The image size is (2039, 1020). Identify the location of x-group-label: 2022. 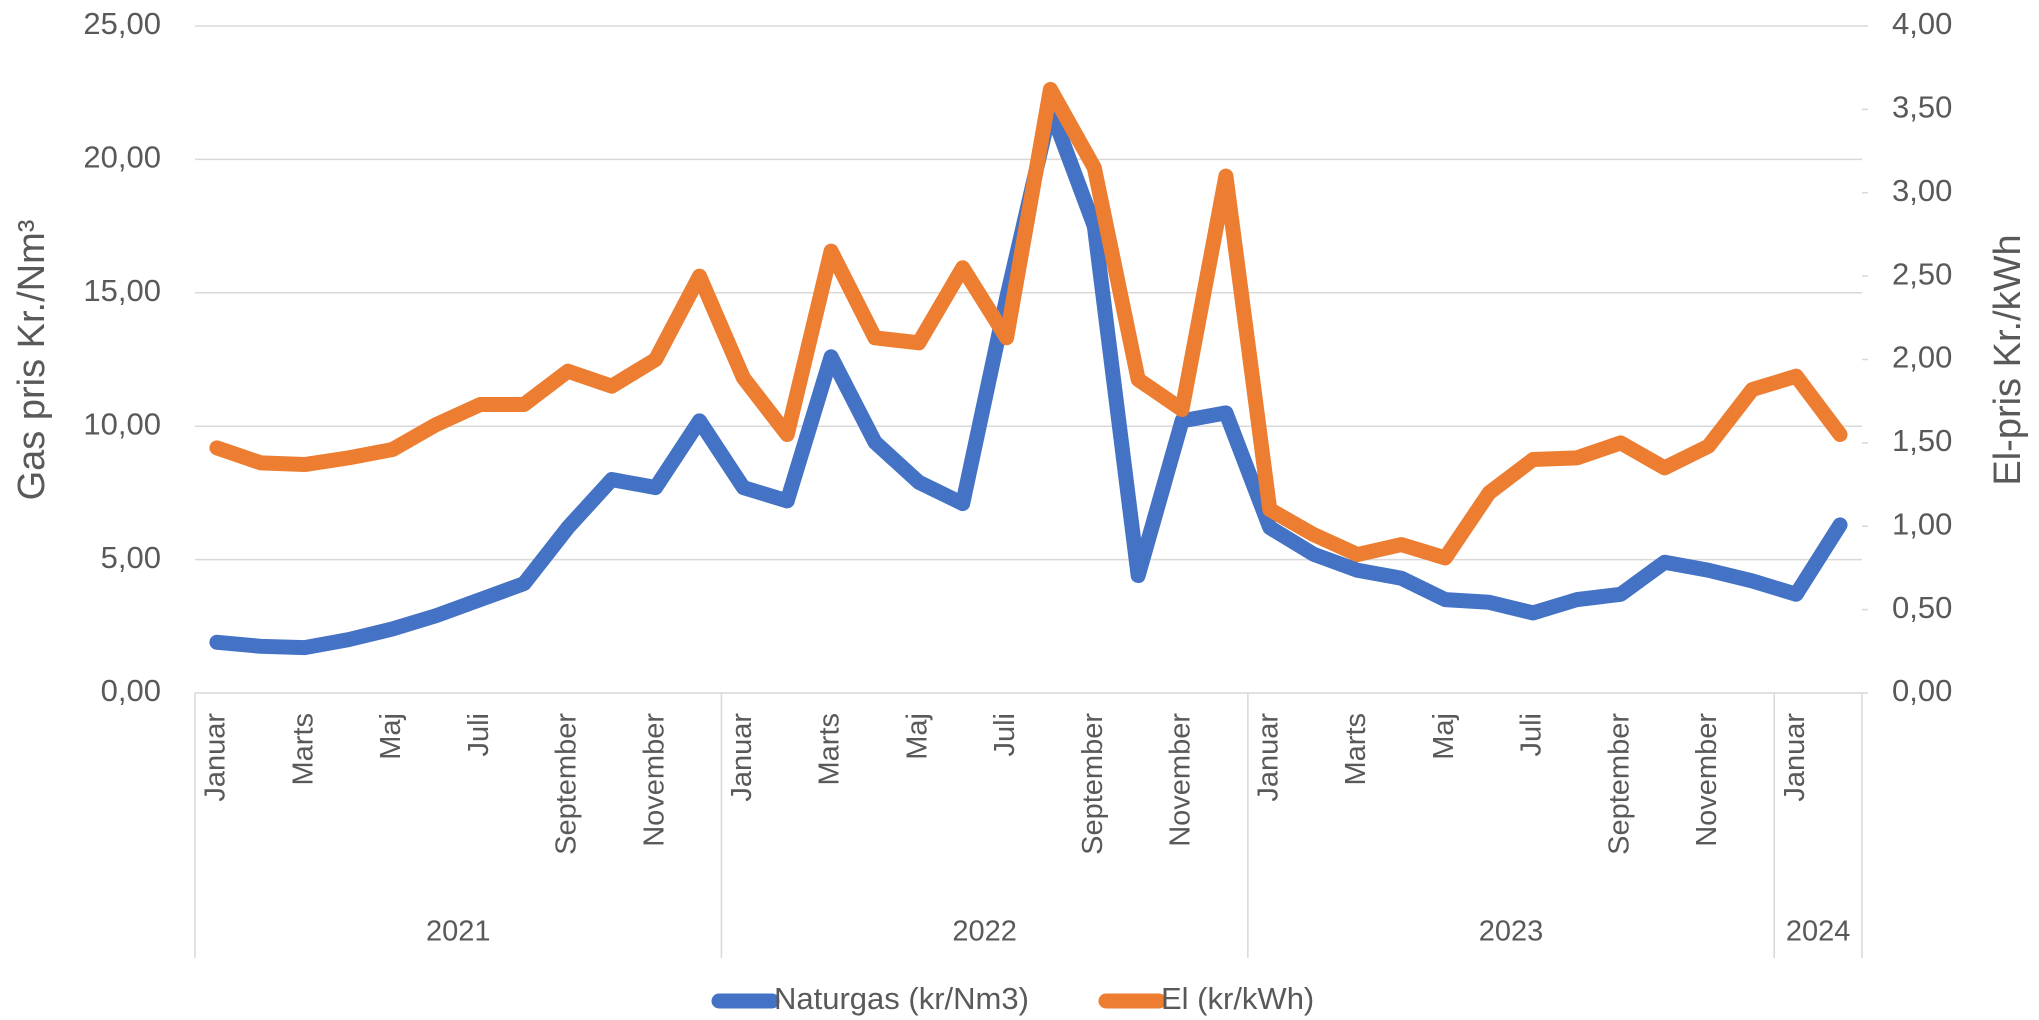
(984, 932).